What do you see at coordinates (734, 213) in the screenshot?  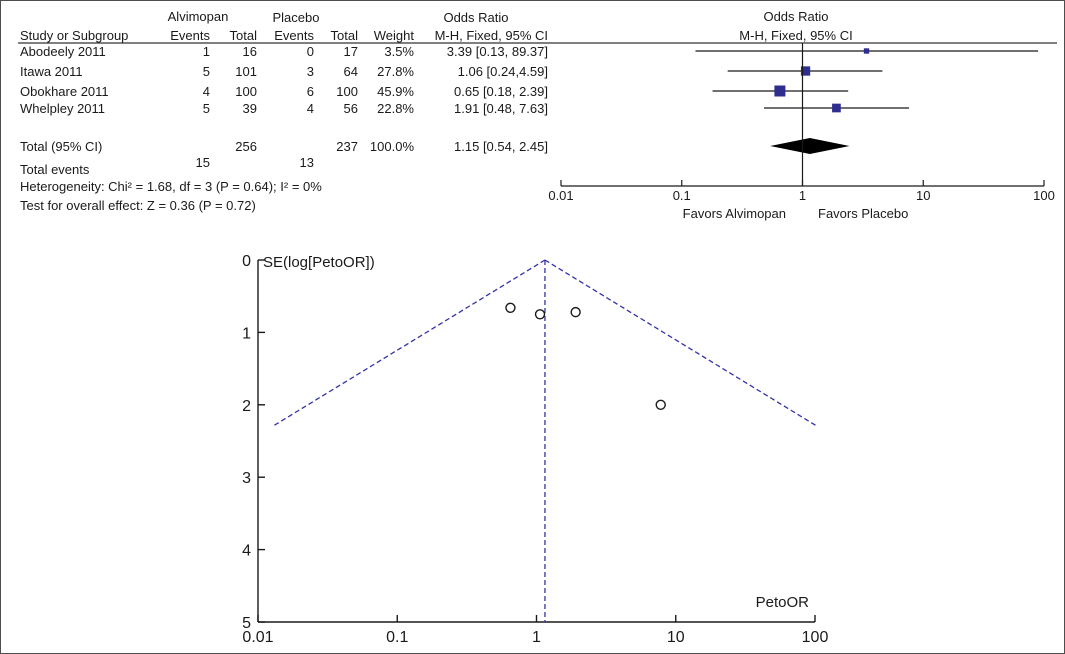 I see `favors-left-label: Favors Alvimopan` at bounding box center [734, 213].